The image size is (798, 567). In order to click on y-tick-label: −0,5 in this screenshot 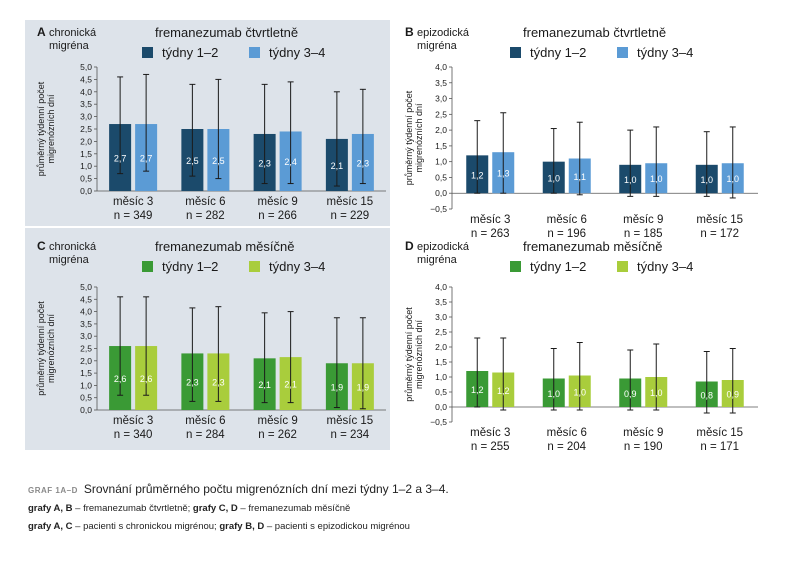, I will do `click(438, 209)`.